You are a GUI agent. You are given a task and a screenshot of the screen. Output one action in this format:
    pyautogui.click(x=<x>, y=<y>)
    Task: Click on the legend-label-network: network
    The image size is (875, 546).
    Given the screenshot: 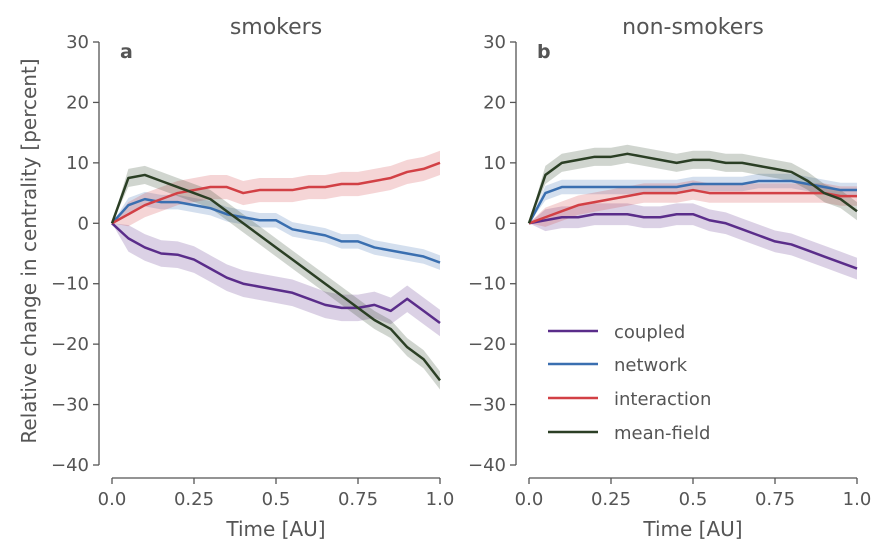 What is the action you would take?
    pyautogui.click(x=651, y=365)
    